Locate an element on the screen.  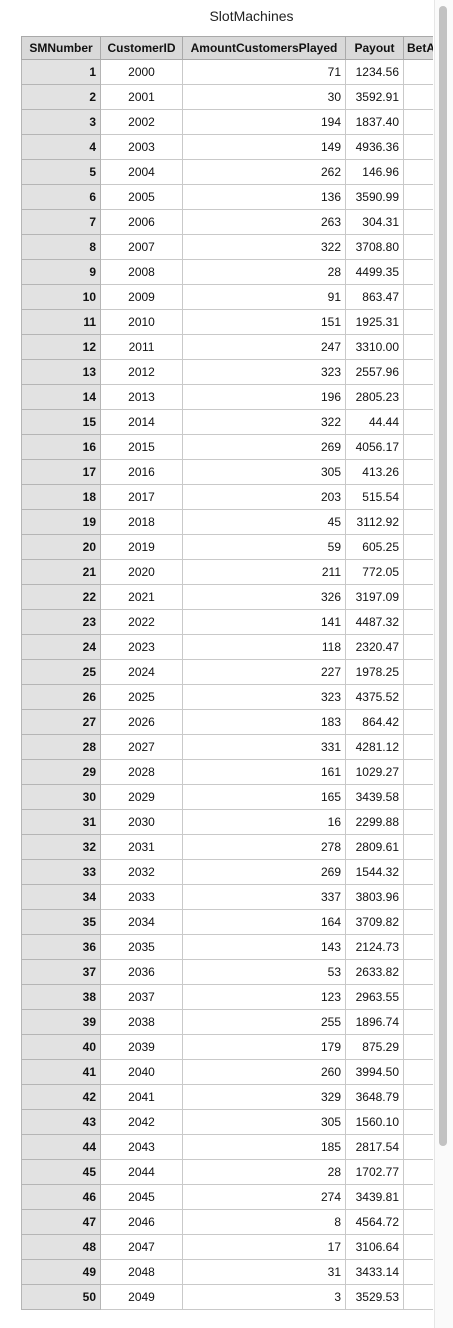
cell-payout: 863.47 is located at coordinates (374, 297).